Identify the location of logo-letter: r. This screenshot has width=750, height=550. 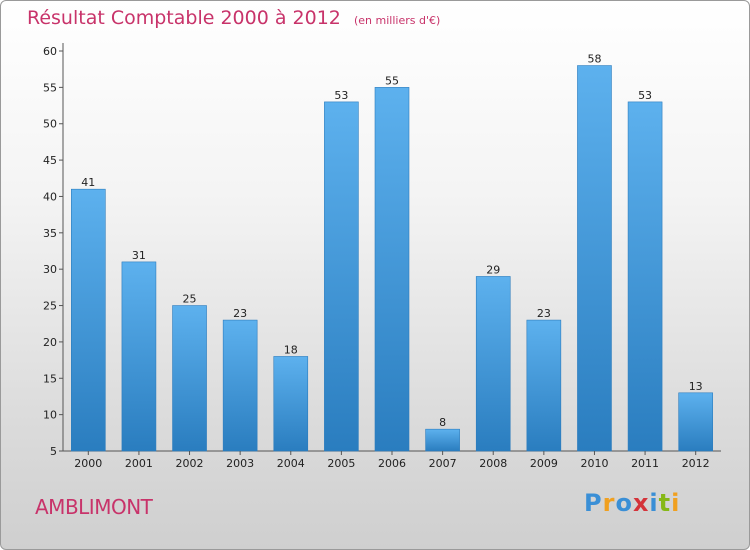
(609, 503).